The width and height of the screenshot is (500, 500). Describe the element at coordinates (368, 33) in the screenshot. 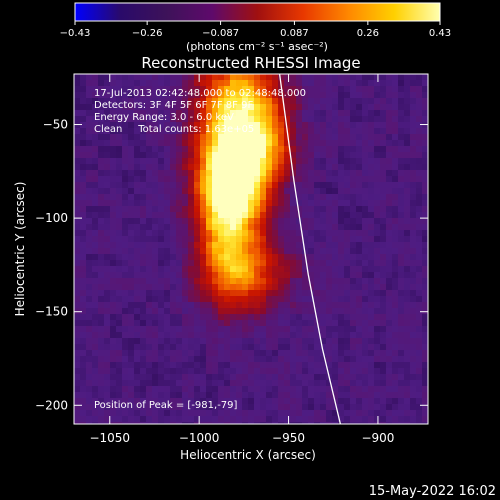

I see `colorbar-tick-label: 0.26` at that location.